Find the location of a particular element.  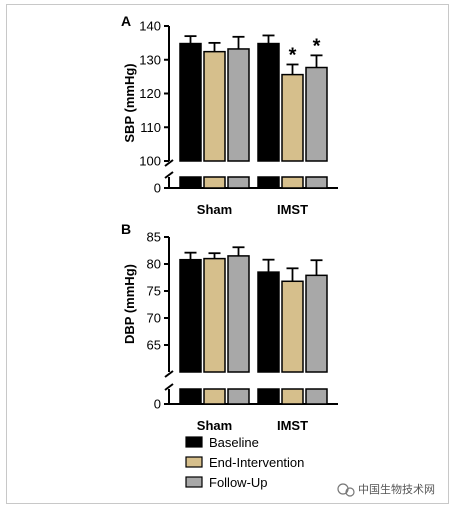

y-axis-label: SBP (mmHg) is located at coordinates (129, 102).